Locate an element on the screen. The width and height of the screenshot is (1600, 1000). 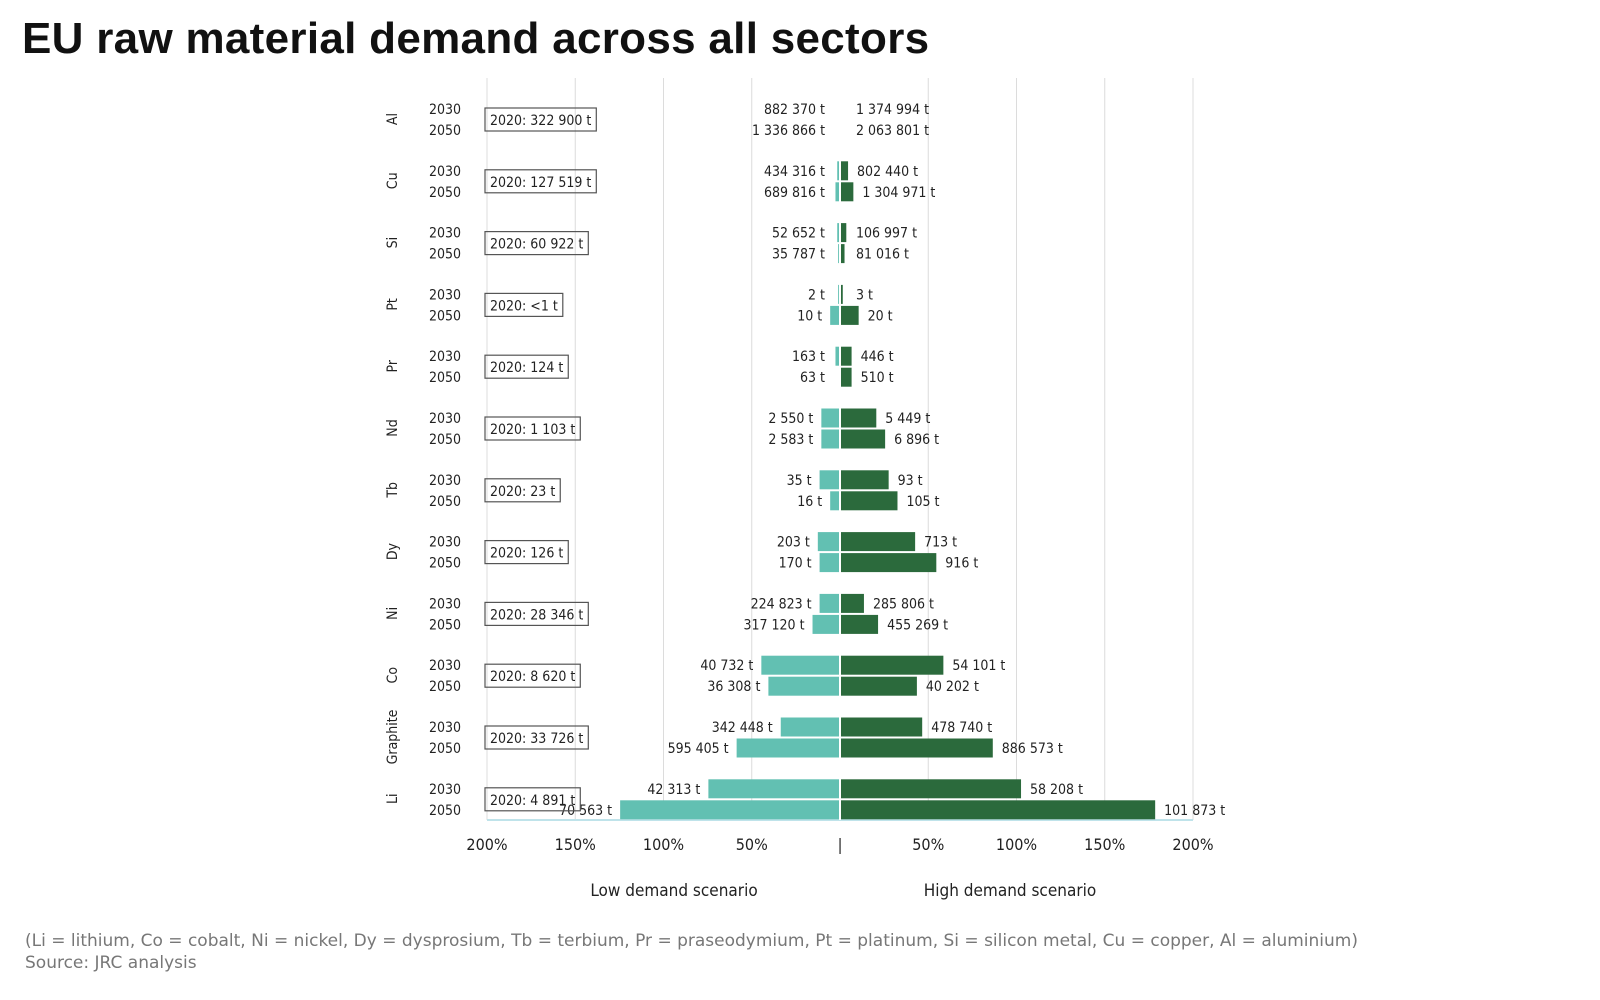
baseline-label: 2020: 60 922 t is located at coordinates (536, 245).